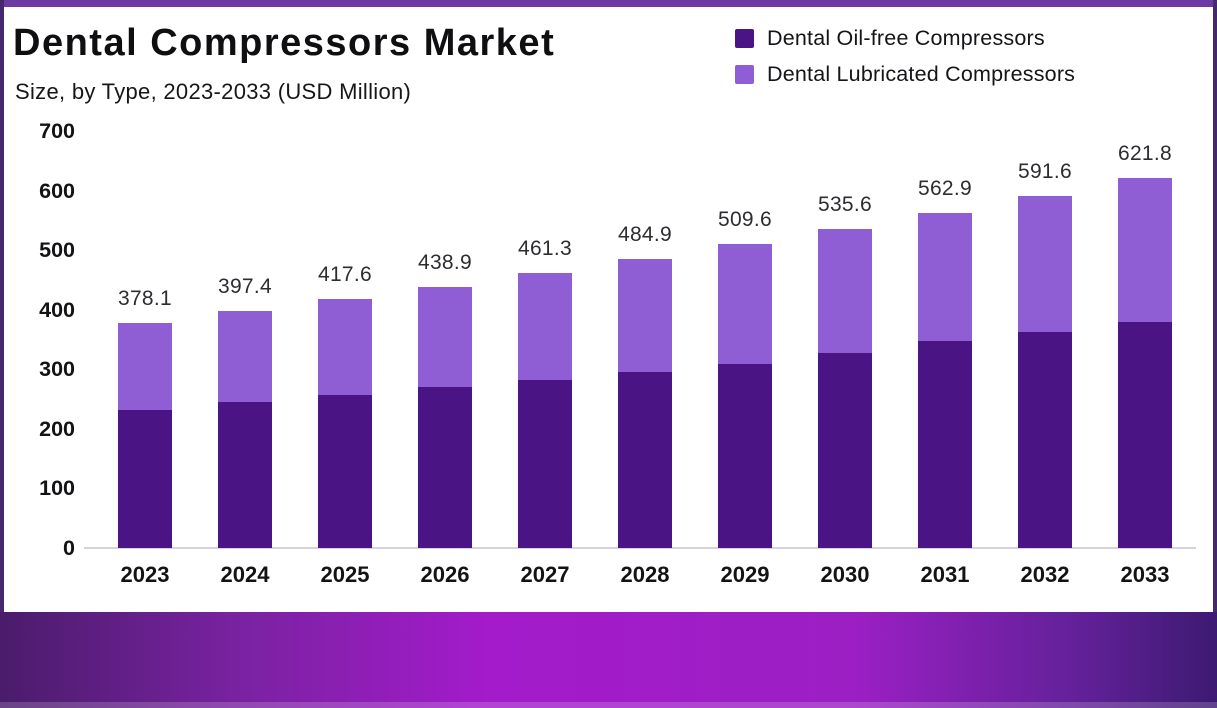  I want to click on y-tick-200: 200, so click(57, 428).